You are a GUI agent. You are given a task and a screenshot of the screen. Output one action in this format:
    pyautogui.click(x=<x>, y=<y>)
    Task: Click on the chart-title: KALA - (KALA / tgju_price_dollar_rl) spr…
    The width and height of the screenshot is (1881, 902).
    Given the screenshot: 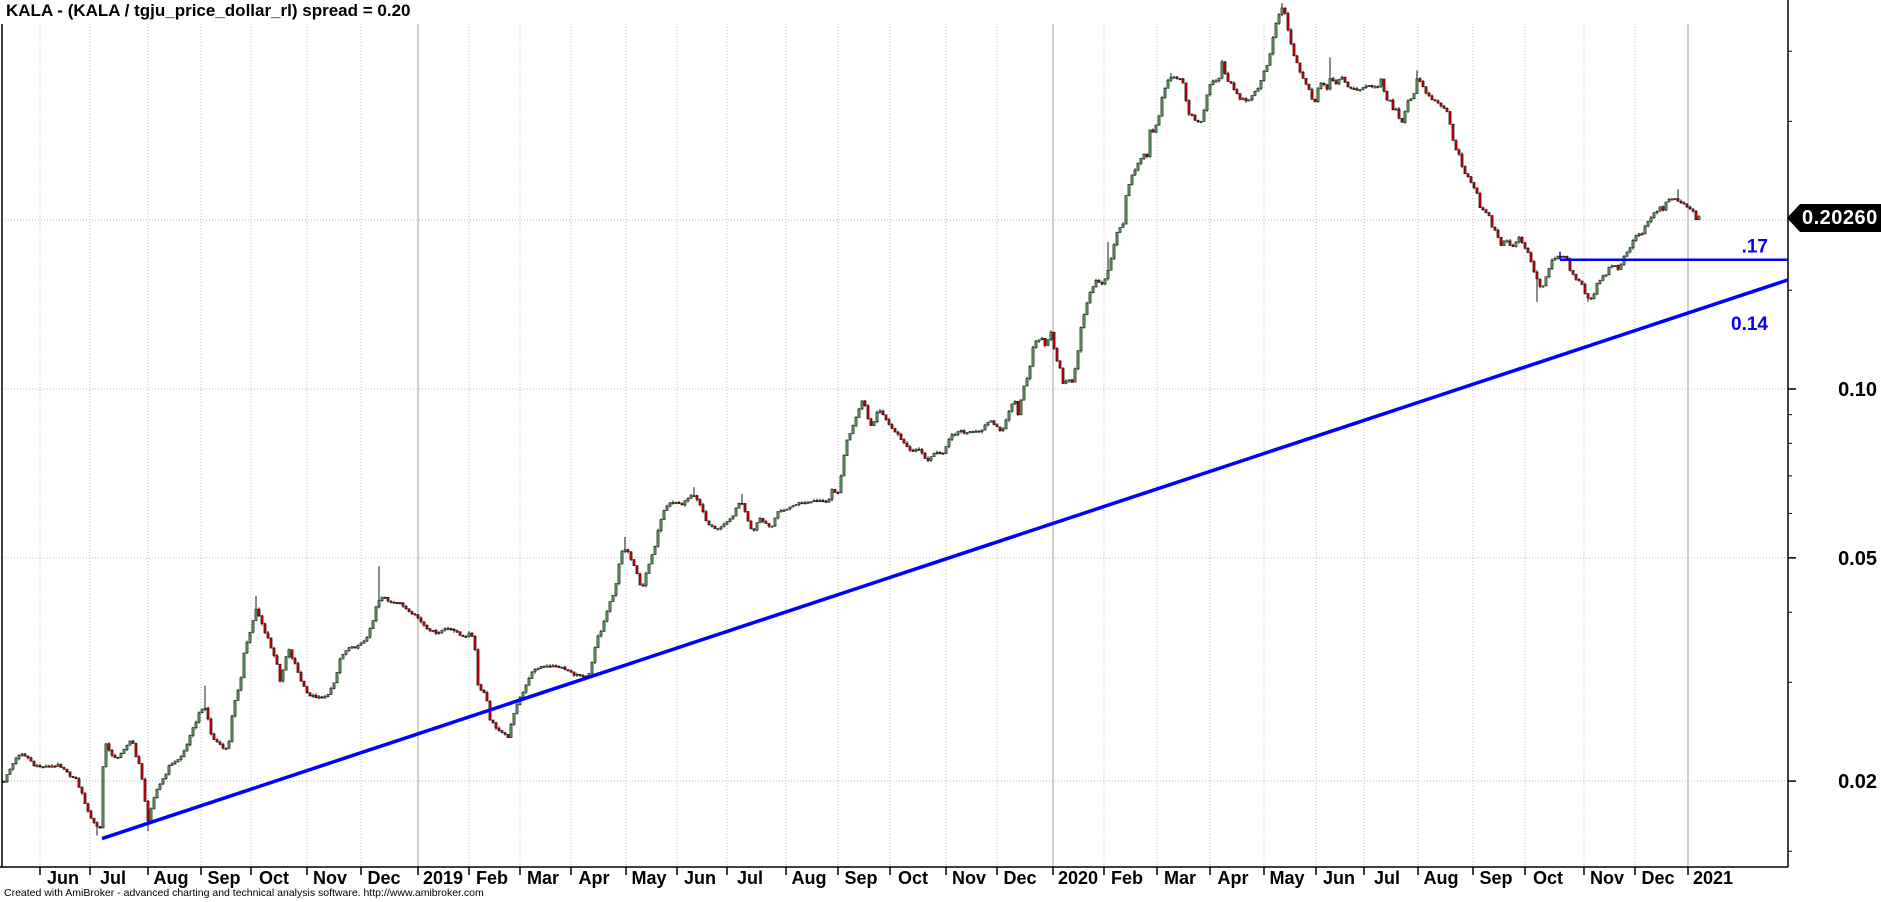 What is the action you would take?
    pyautogui.click(x=208, y=10)
    